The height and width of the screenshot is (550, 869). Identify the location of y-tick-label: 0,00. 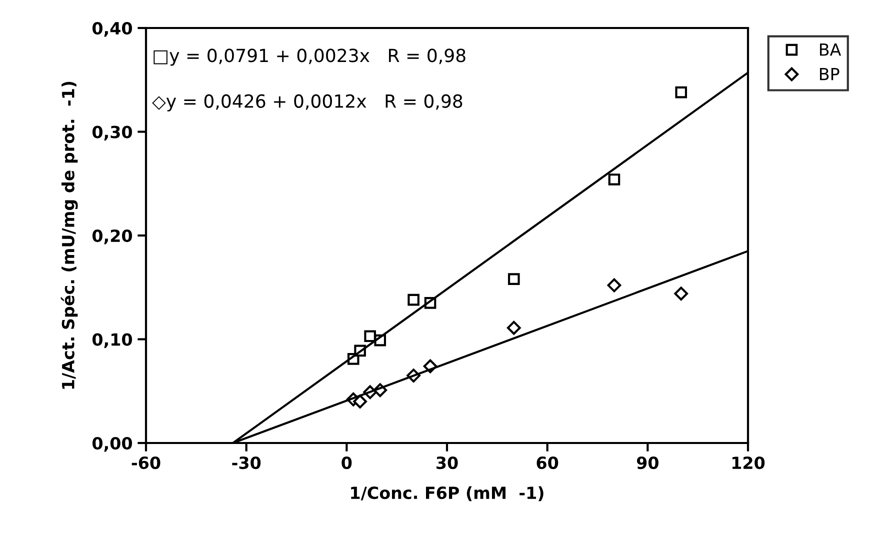
(112, 444).